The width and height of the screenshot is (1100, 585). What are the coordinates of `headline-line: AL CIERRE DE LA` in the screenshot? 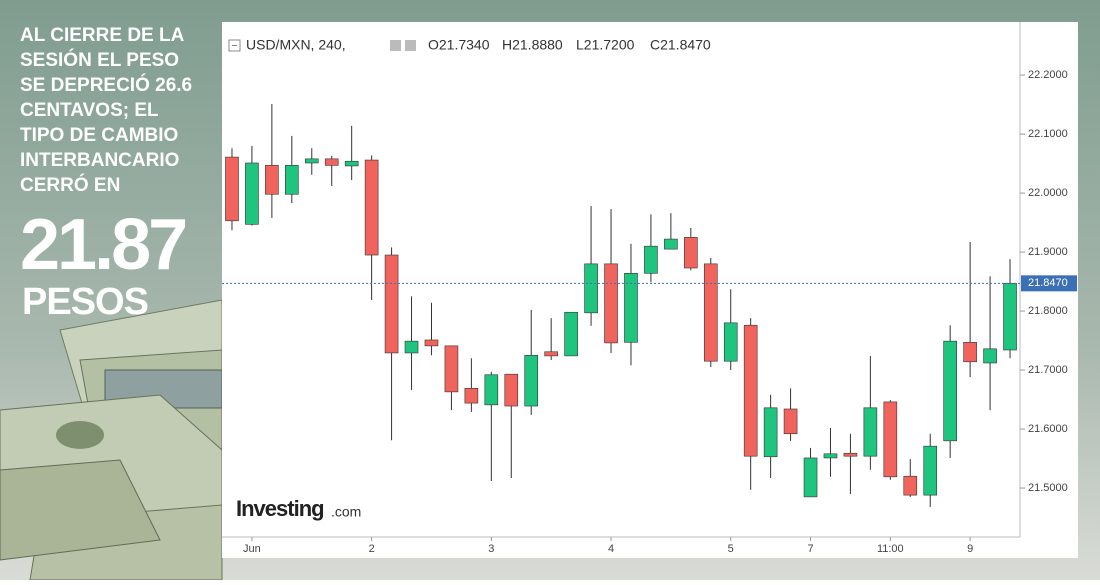 It's located at (102, 35).